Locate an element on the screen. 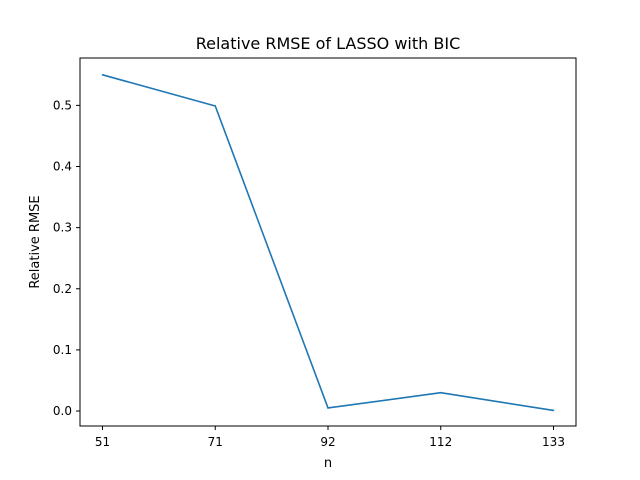  y-tick-label: 0.4 is located at coordinates (62, 167).